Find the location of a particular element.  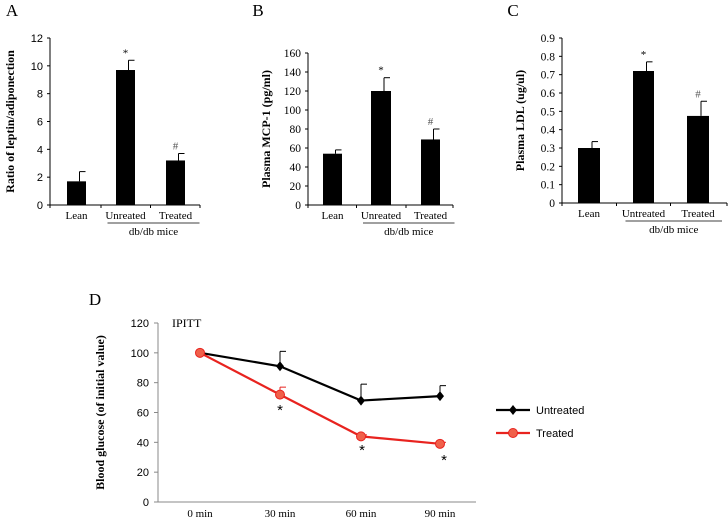

y-tick-label: 160 is located at coordinates (293, 54).